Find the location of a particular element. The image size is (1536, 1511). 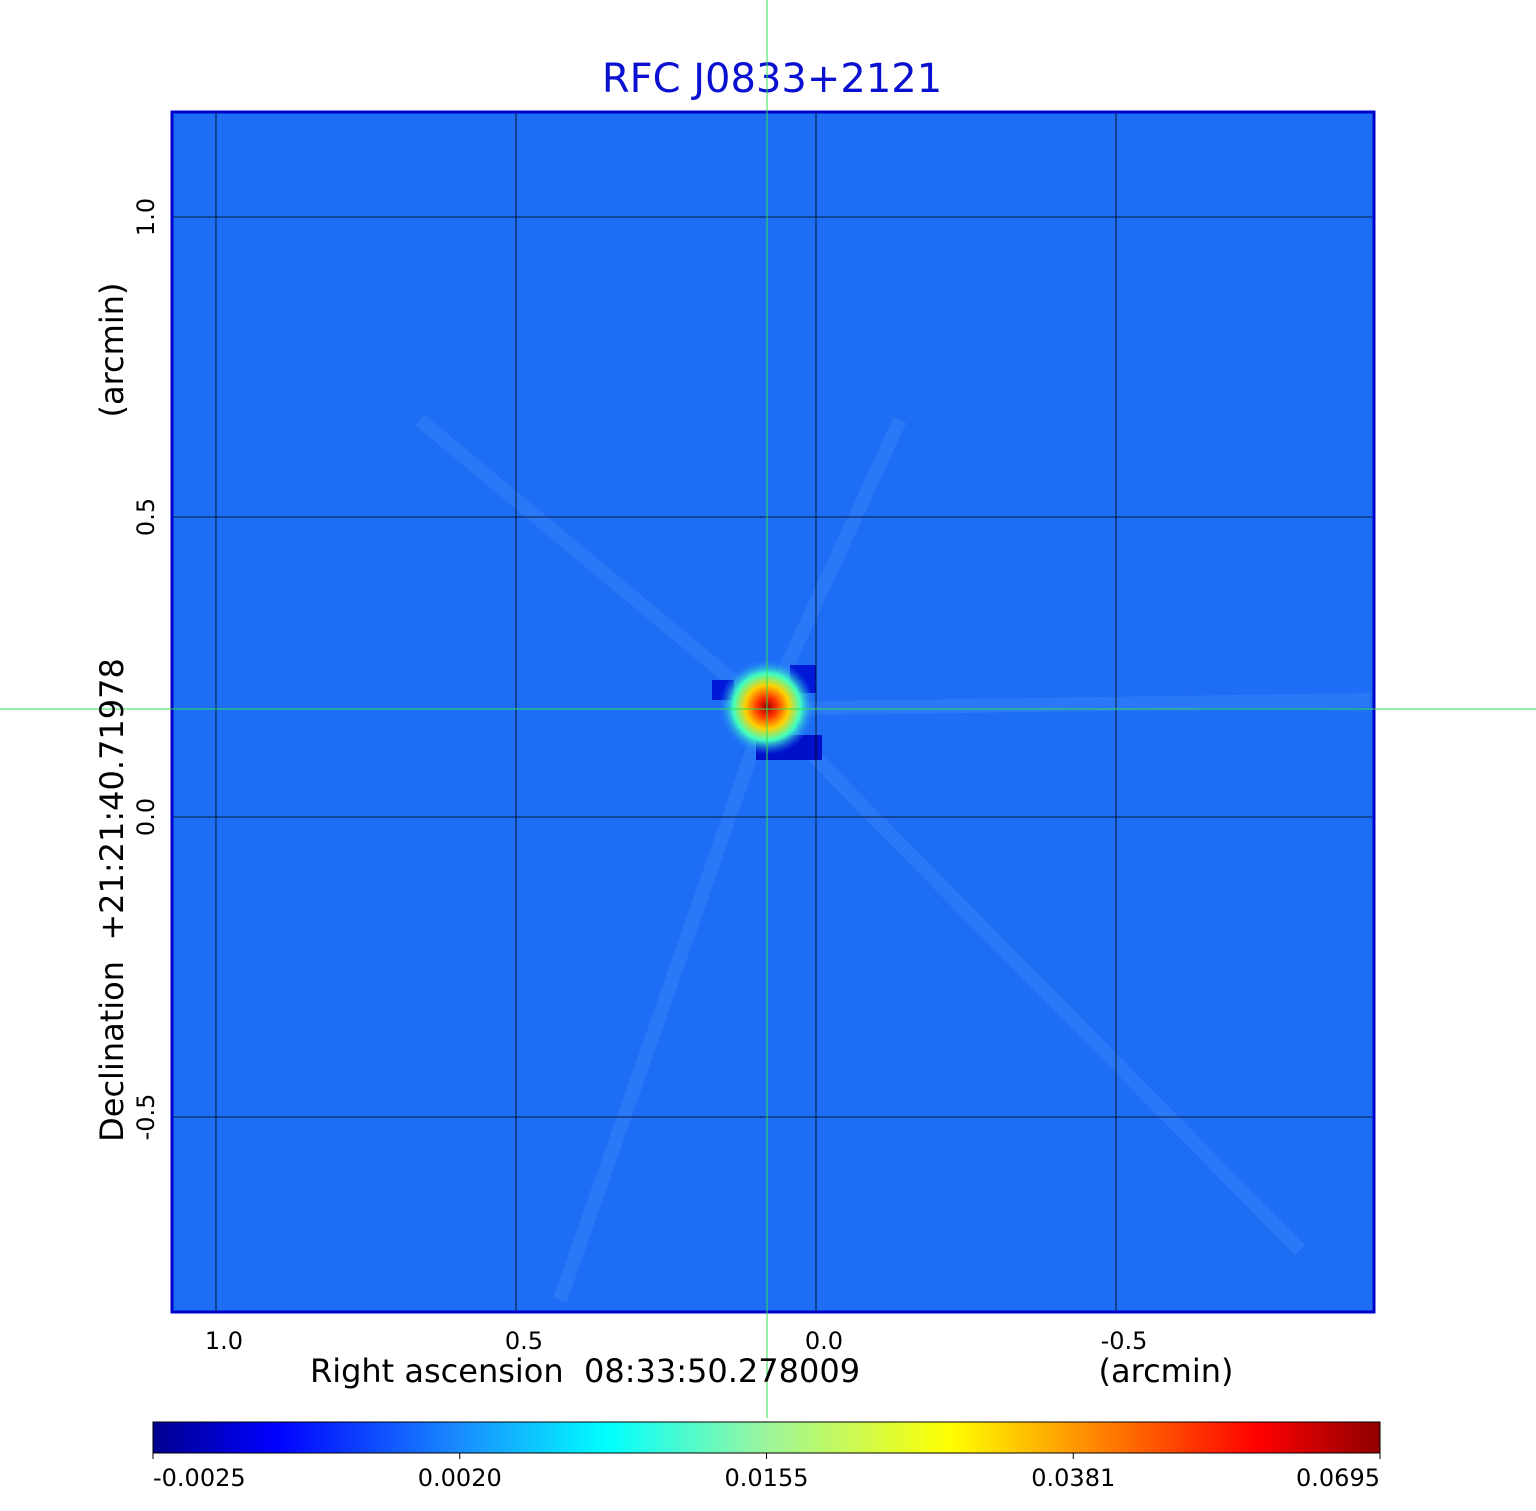

colorbar-tick-label: -0.0025 is located at coordinates (199, 1478).